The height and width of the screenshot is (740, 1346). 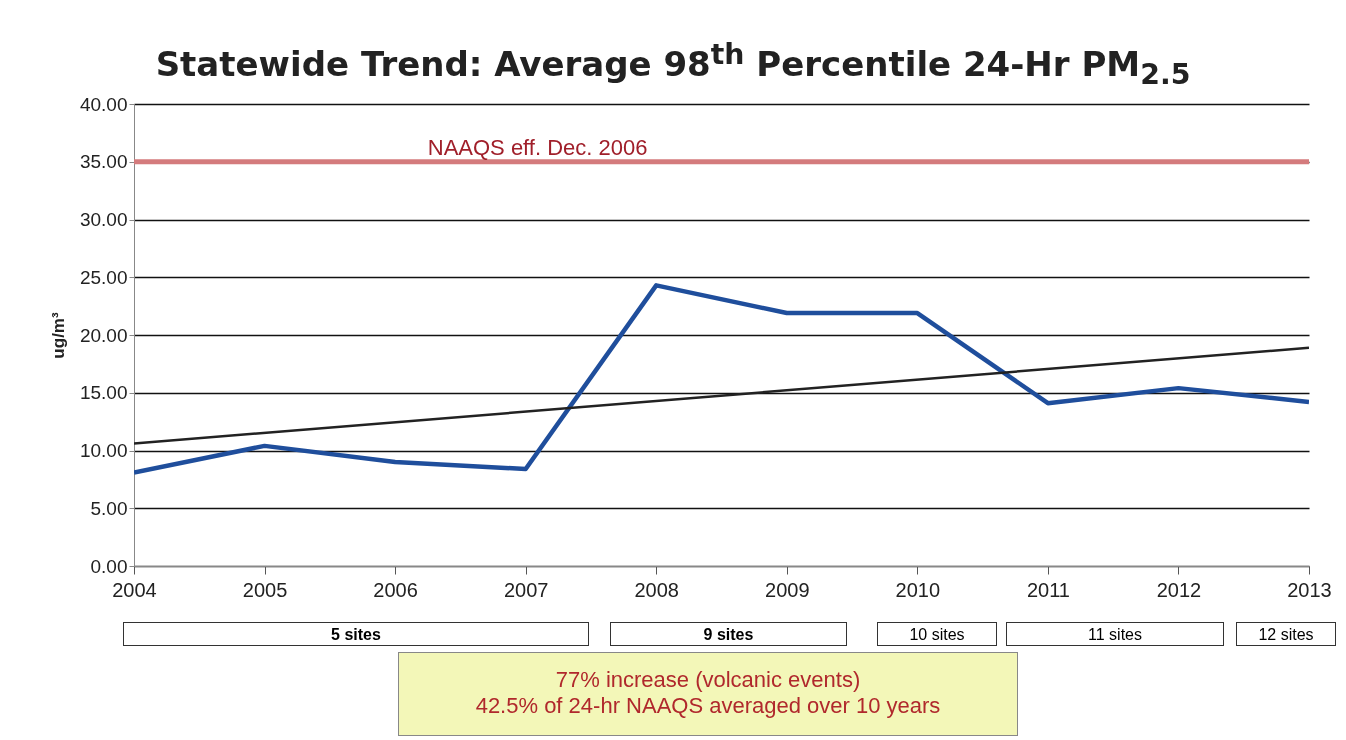 What do you see at coordinates (109, 508) in the screenshot?
I see `y-tick-label: 5.00` at bounding box center [109, 508].